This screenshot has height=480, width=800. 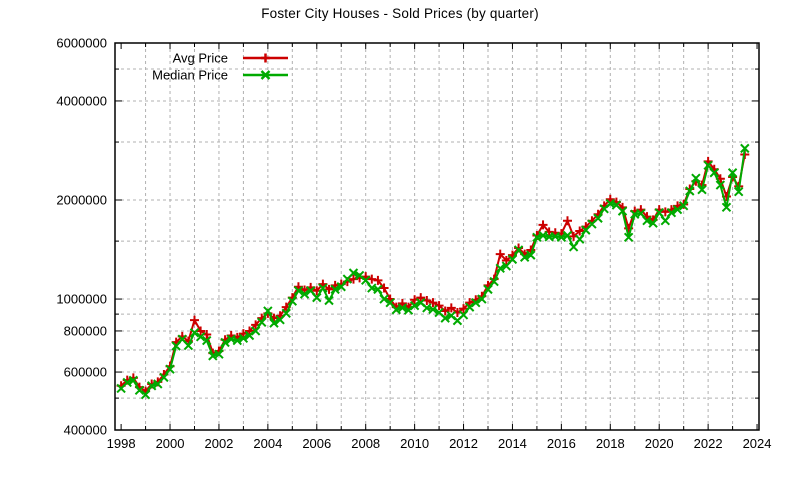 What do you see at coordinates (200, 58) in the screenshot?
I see `legend-label: Avg Price` at bounding box center [200, 58].